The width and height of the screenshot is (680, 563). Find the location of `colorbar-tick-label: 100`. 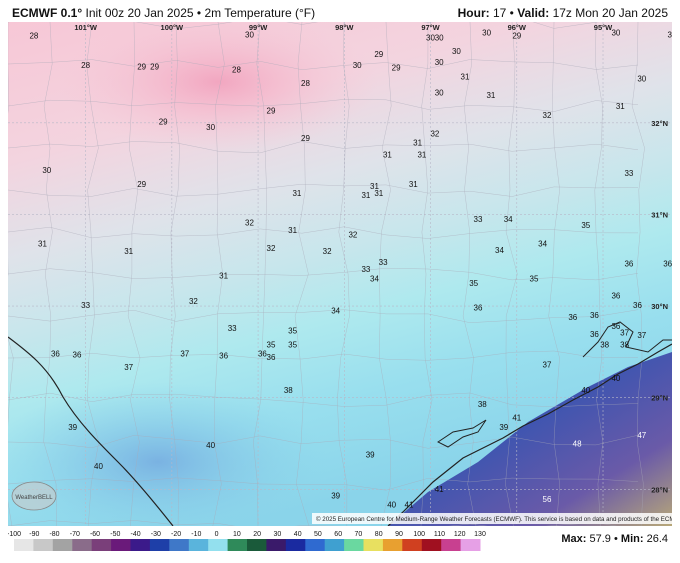

colorbar-tick-label: 100 is located at coordinates (419, 534).